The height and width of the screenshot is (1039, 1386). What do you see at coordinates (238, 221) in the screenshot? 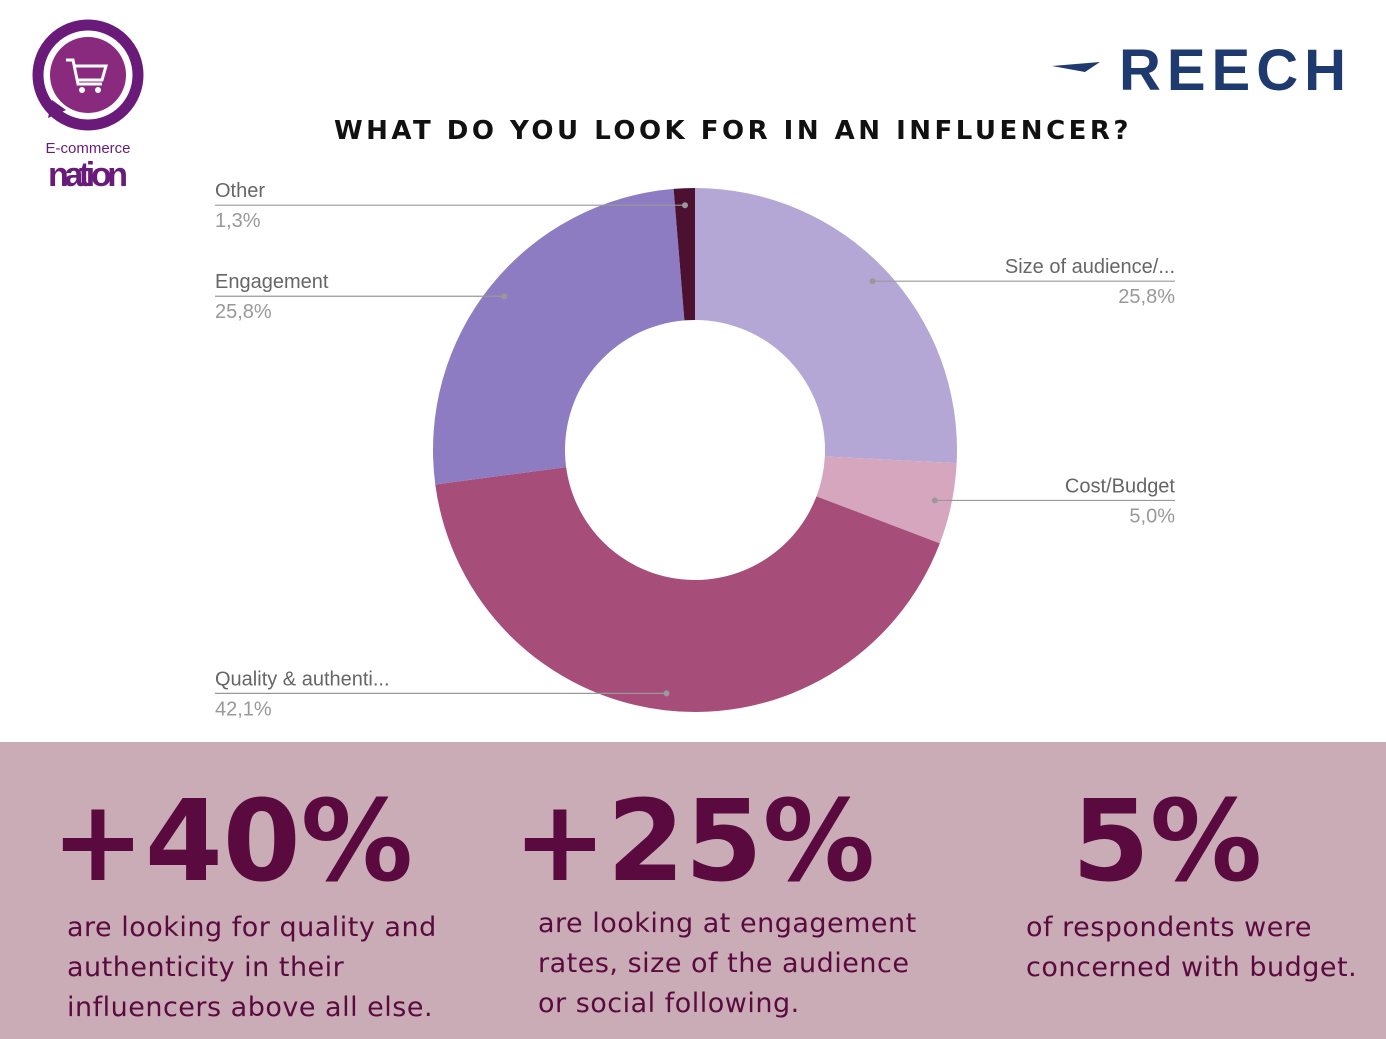
I see `slice-value: 1,3%` at bounding box center [238, 221].